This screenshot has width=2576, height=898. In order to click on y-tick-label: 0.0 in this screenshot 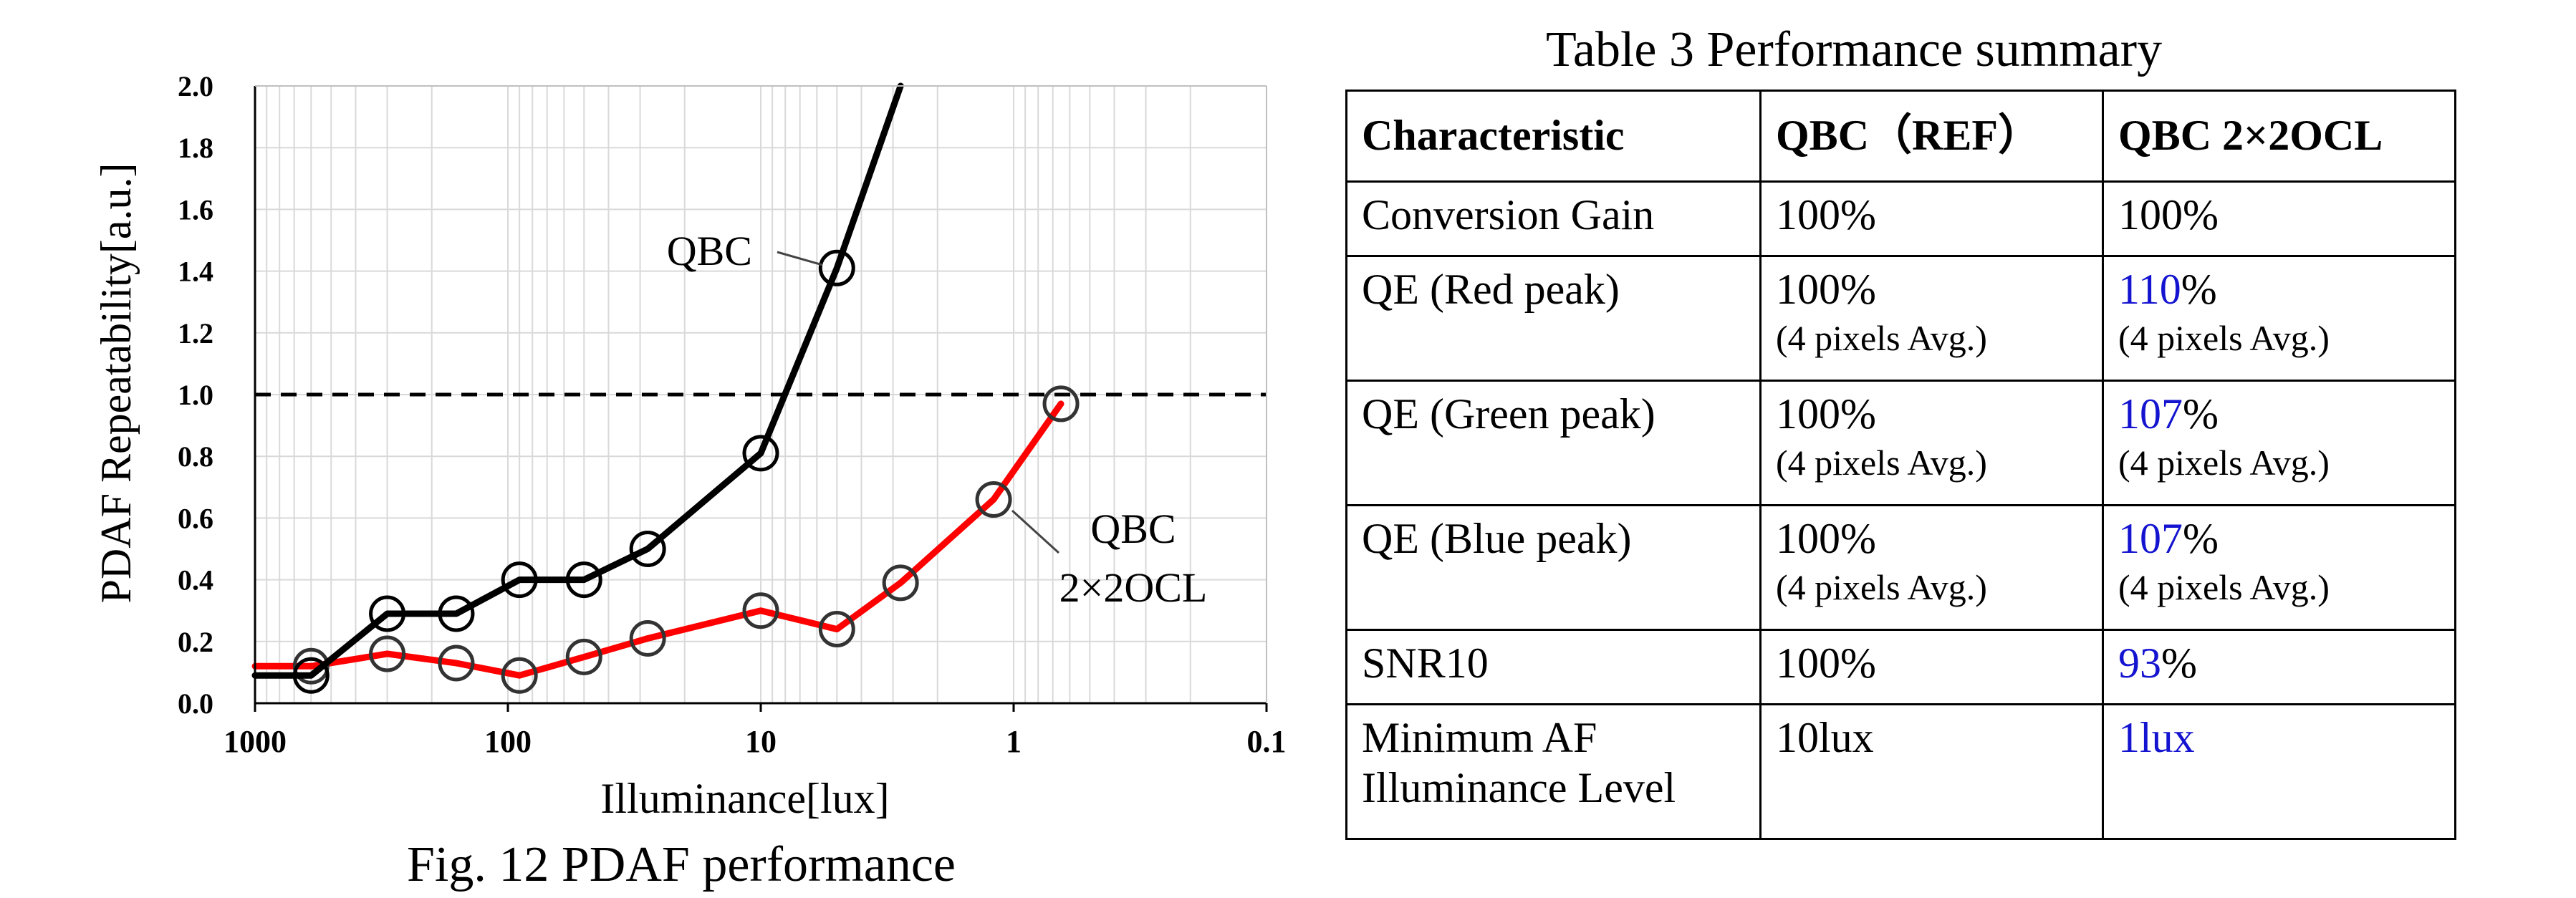, I will do `click(196, 704)`.